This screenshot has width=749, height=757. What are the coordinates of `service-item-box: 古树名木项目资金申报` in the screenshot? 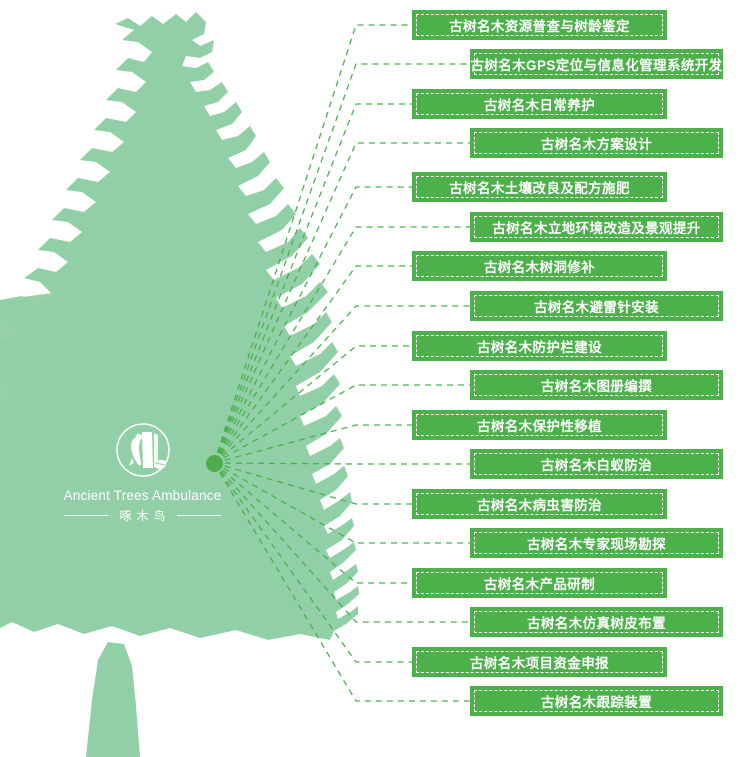 It's located at (539, 662).